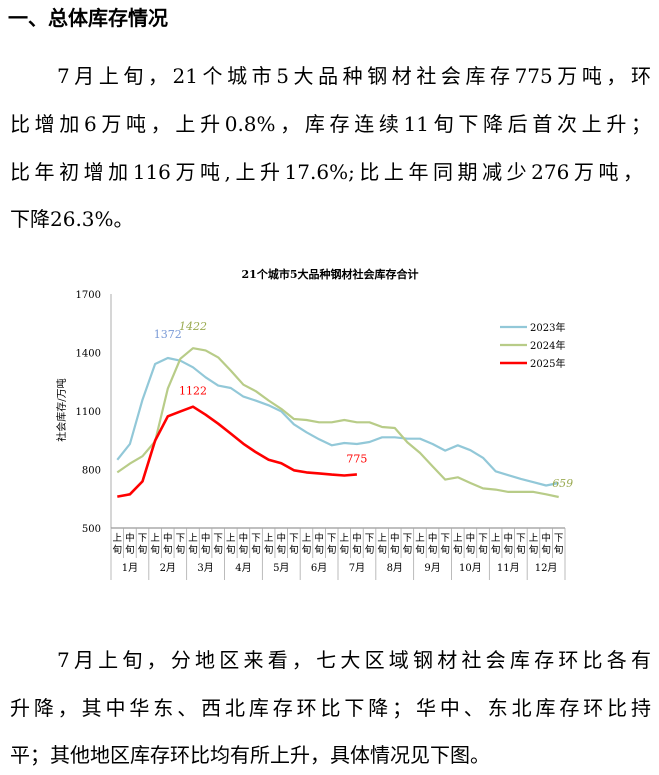 The image size is (659, 775). I want to click on data-label: 659, so click(562, 483).